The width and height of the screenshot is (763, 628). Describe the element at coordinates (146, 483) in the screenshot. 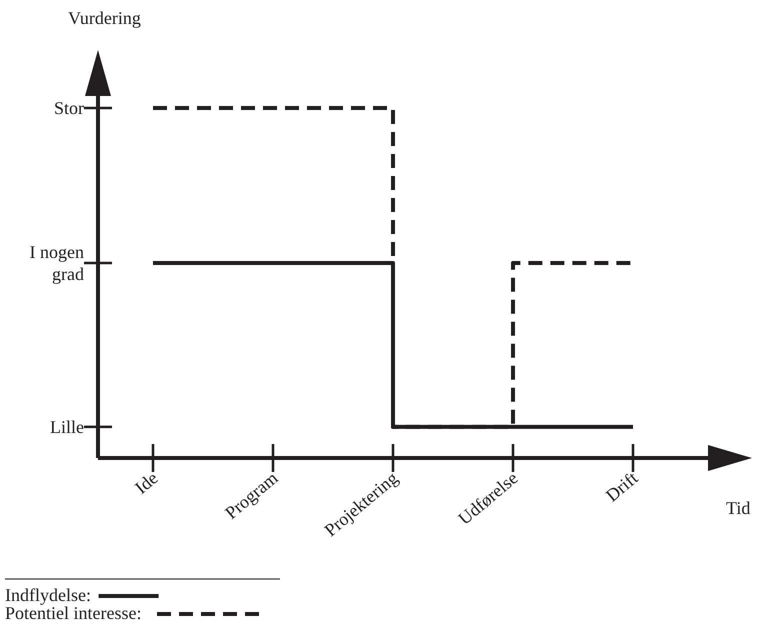

I see `x-tick-label: Ide` at that location.